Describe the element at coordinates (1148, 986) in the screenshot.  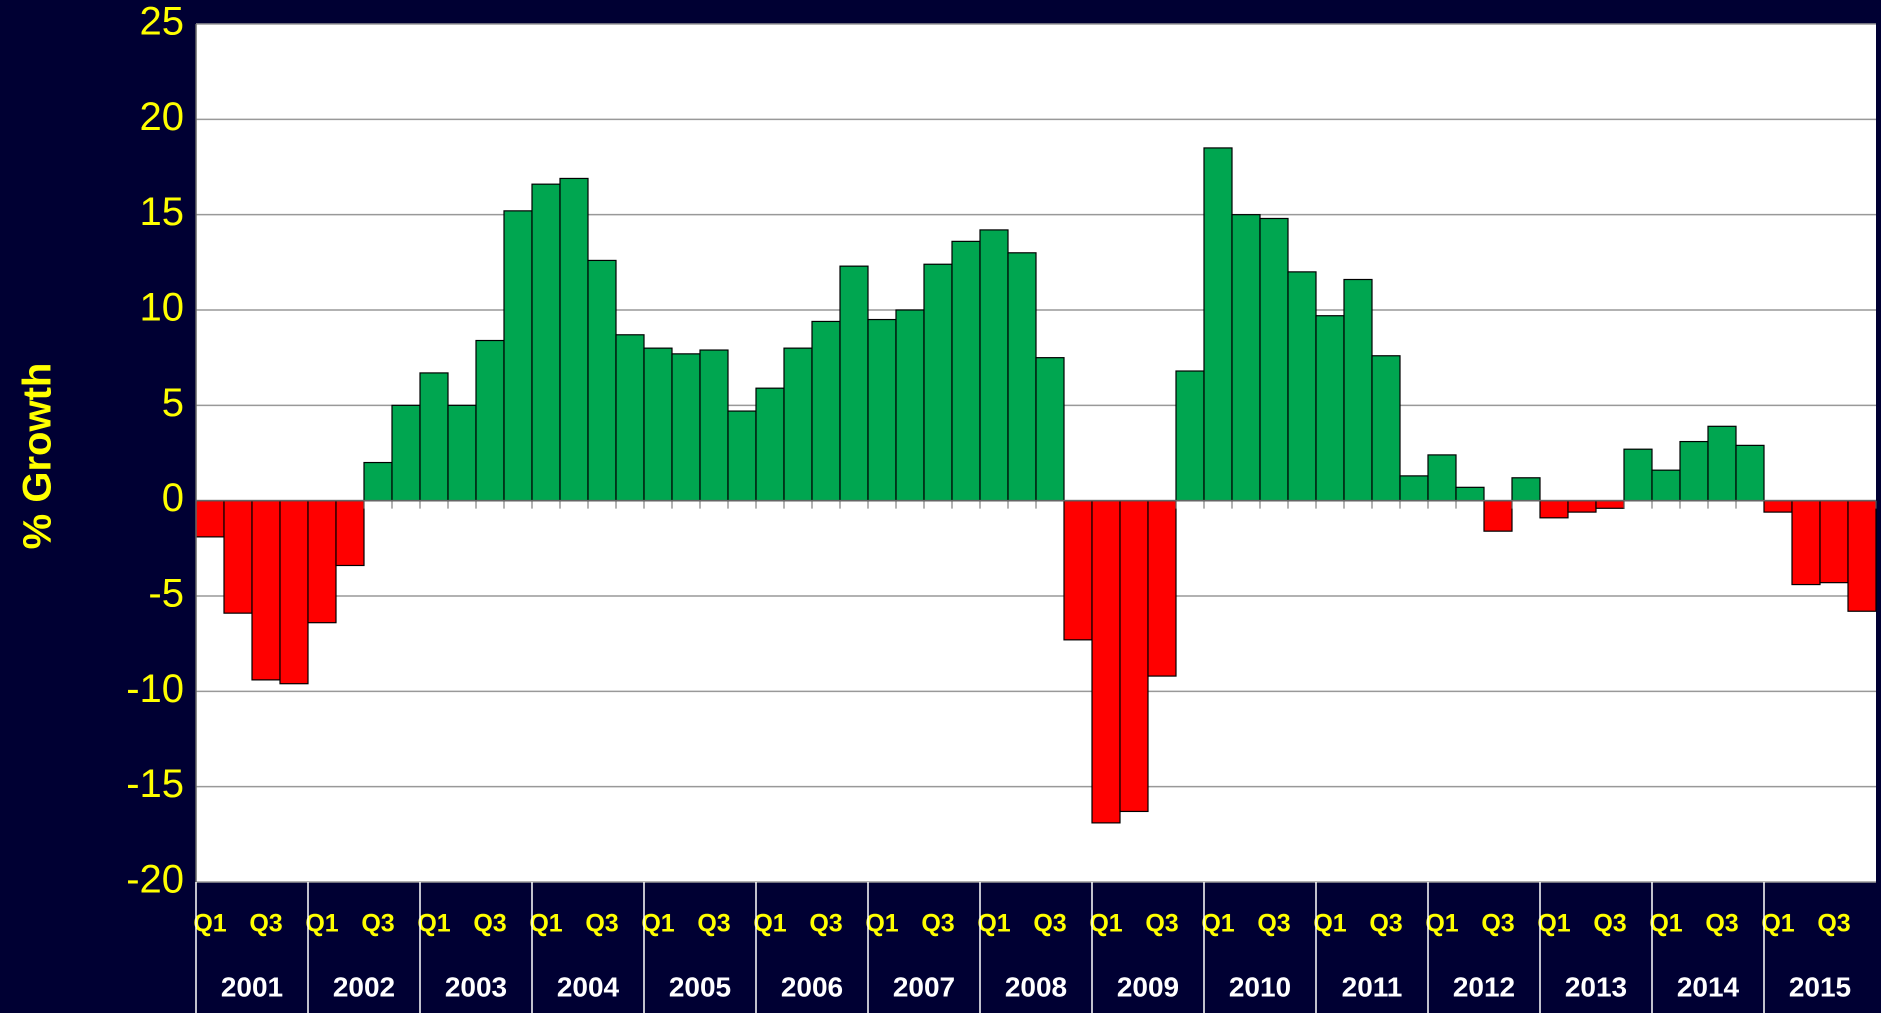
I see `year-label: 2009` at that location.